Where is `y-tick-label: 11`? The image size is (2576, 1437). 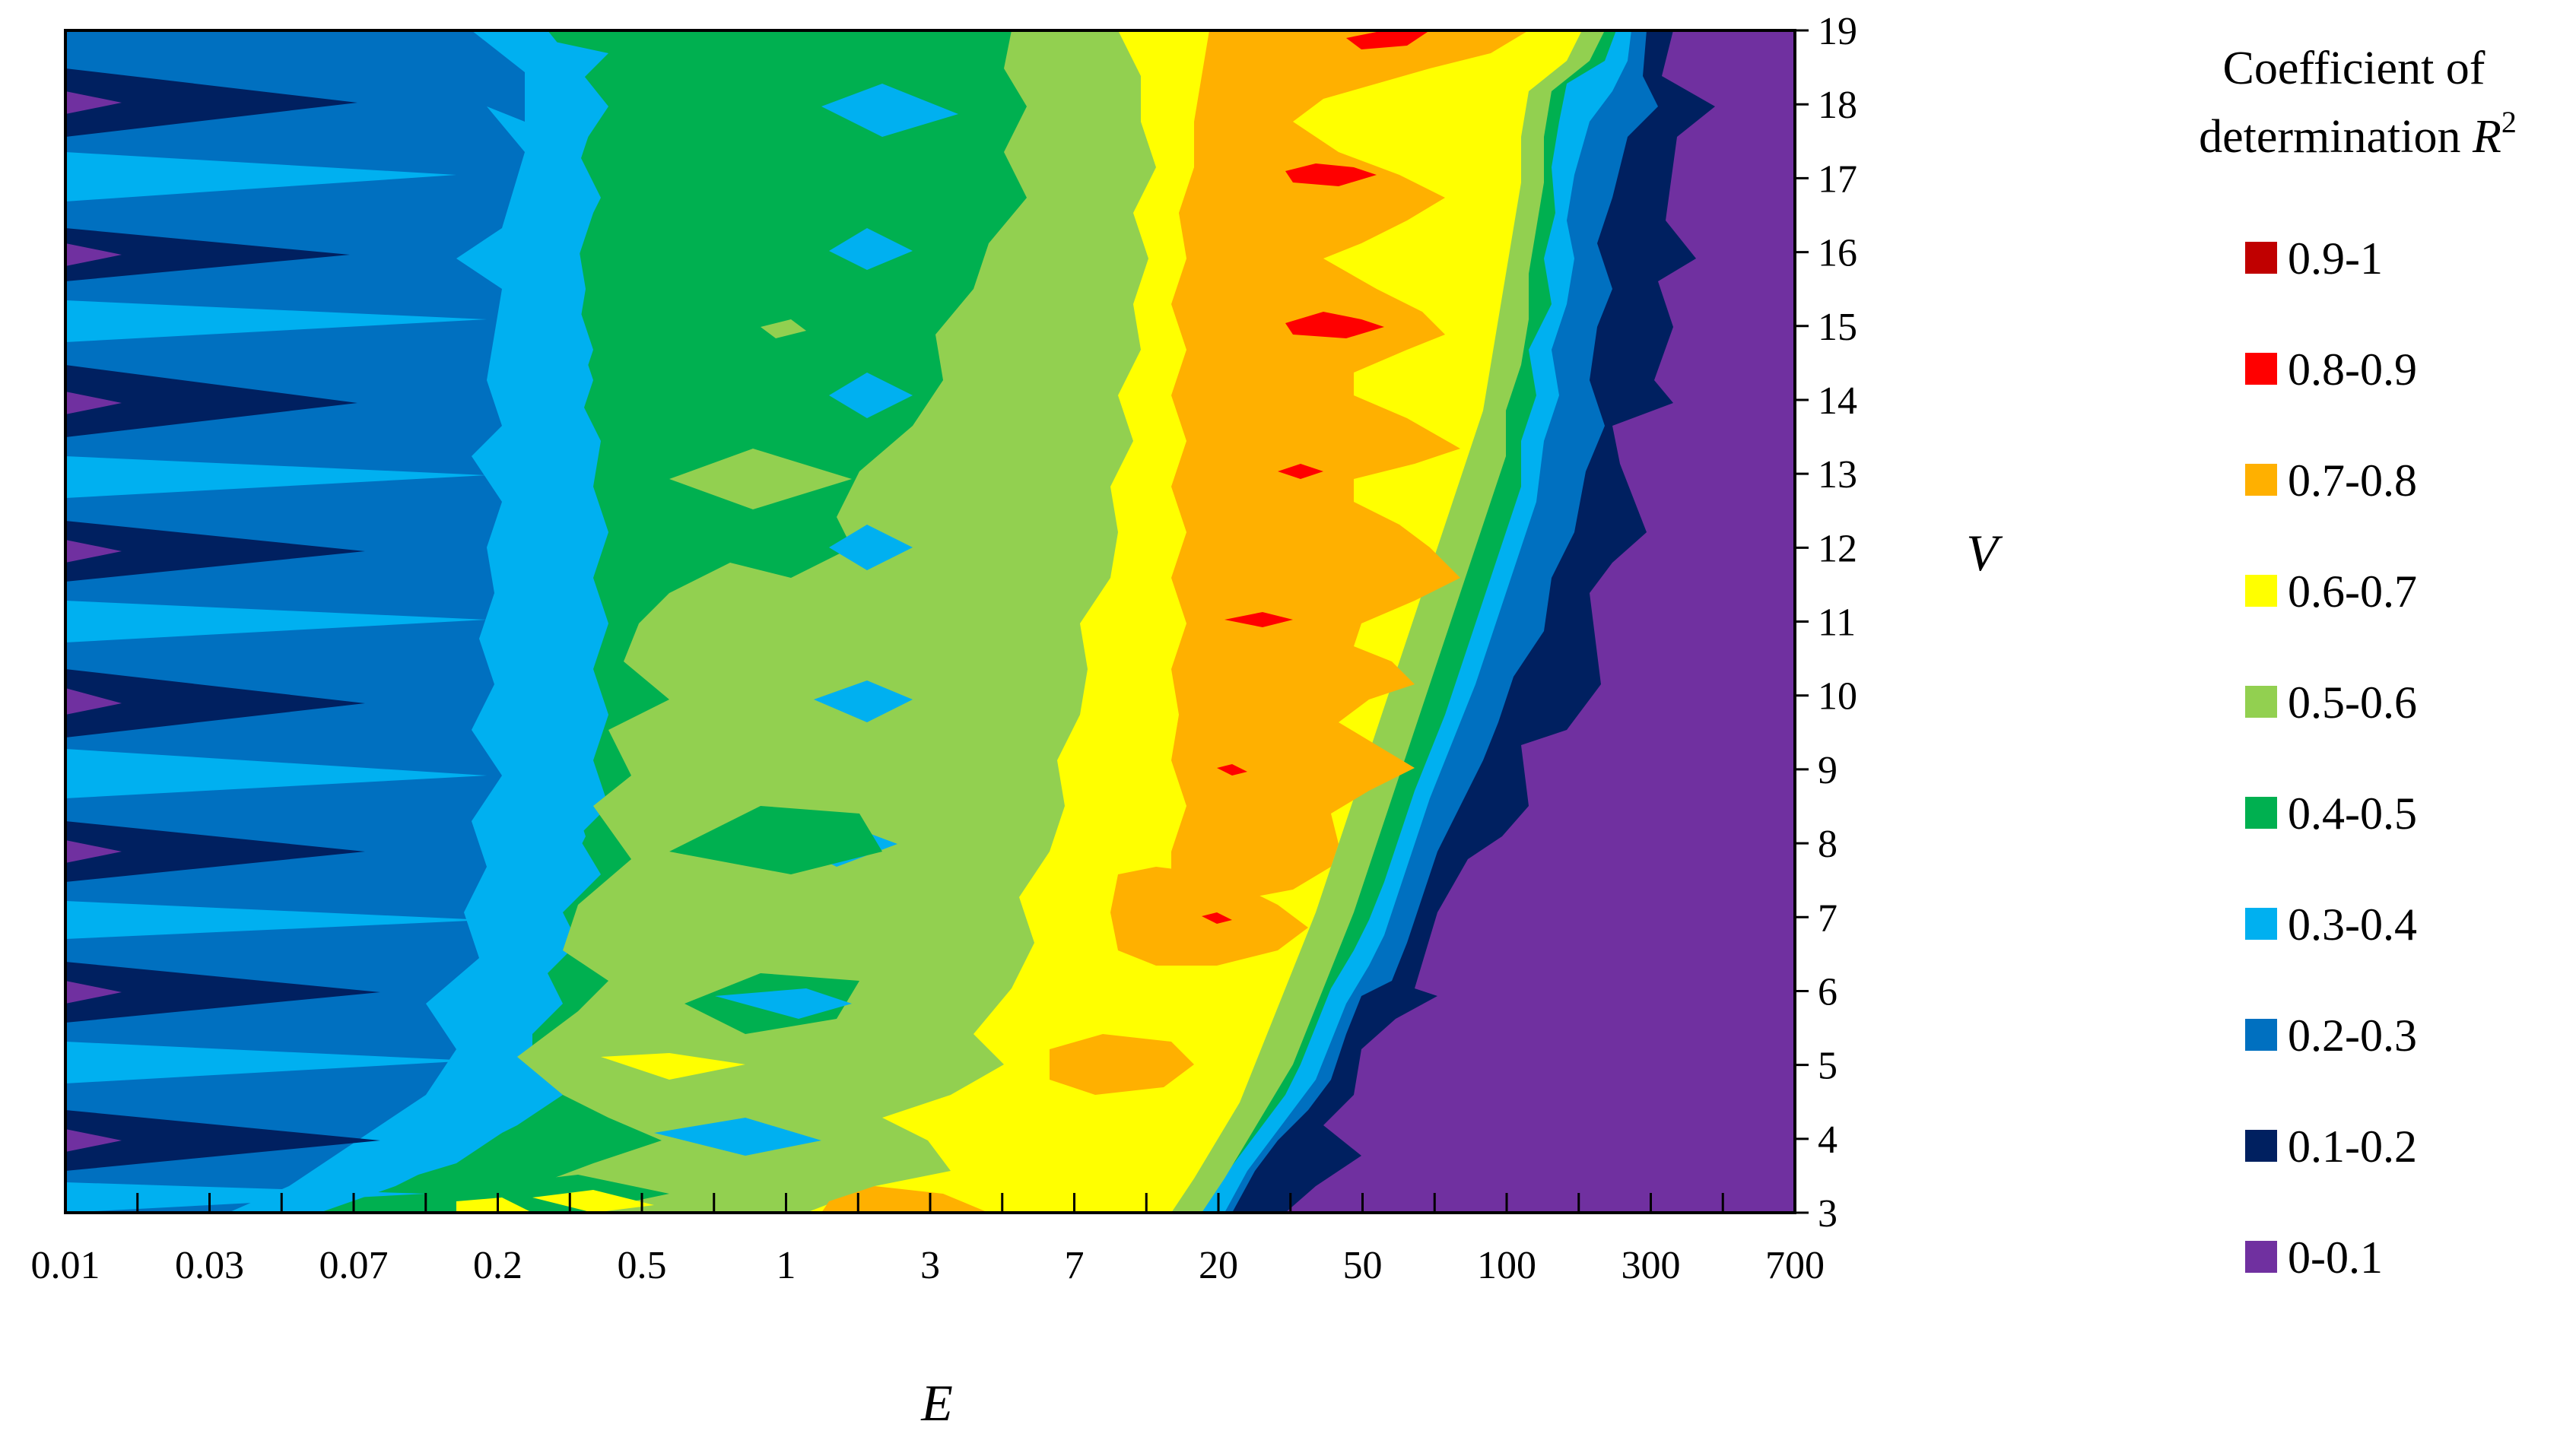
y-tick-label: 11 is located at coordinates (1837, 623).